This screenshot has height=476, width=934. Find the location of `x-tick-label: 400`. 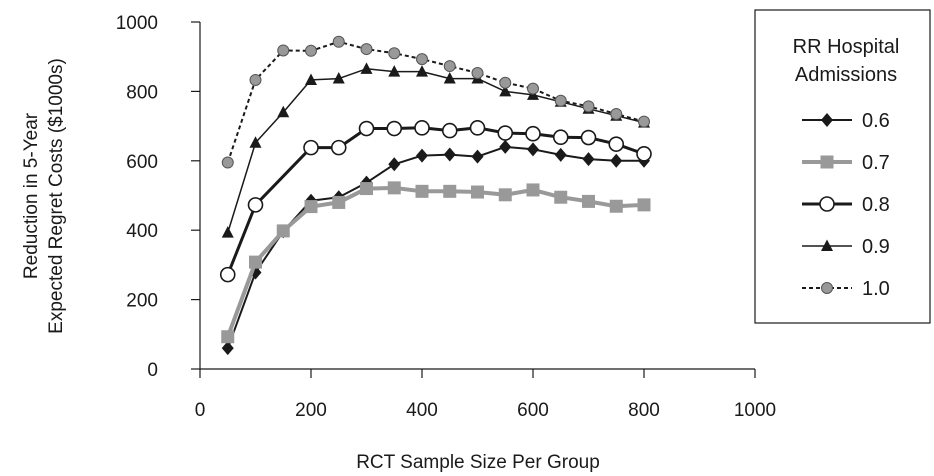

x-tick-label: 400 is located at coordinates (422, 410).